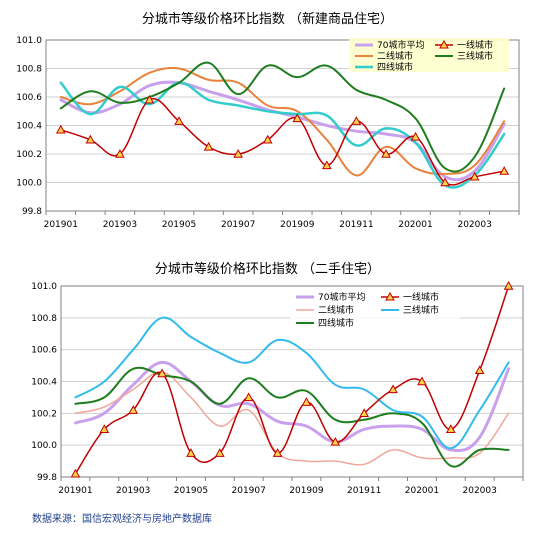 The height and width of the screenshot is (535, 535). What do you see at coordinates (400, 45) in the screenshot?
I see `chart-1-legend-label: 70城市平均` at bounding box center [400, 45].